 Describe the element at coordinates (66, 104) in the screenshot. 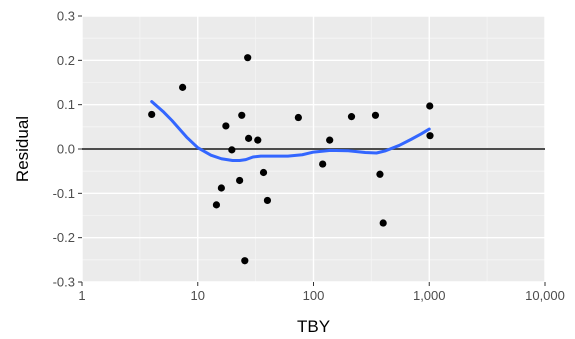

I see `y-tick-label: 0.1` at that location.